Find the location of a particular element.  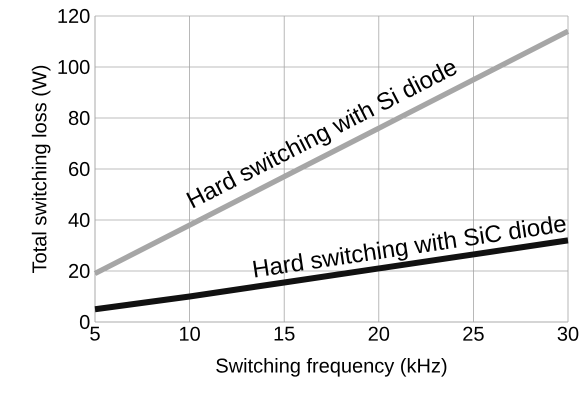

y-axis-title: Total switching loss (W) is located at coordinates (41, 170).